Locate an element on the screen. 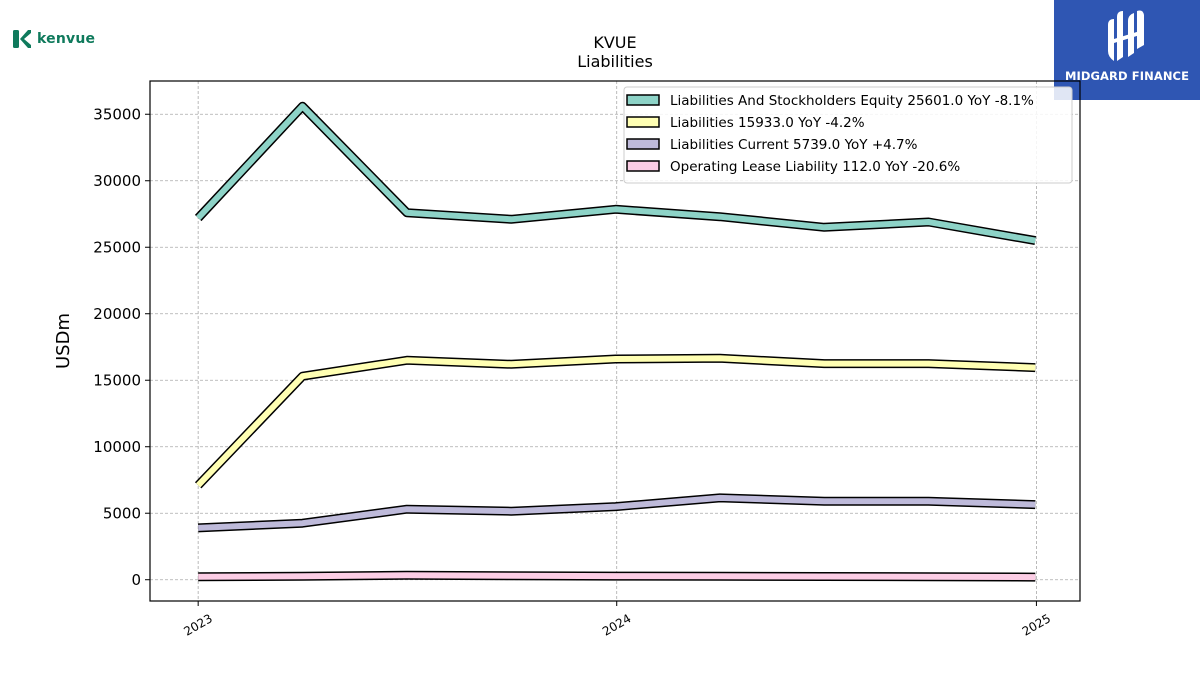 This screenshot has height=675, width=1200. publisher-logo-text: MIDGARD FINANCE is located at coordinates (1127, 76).